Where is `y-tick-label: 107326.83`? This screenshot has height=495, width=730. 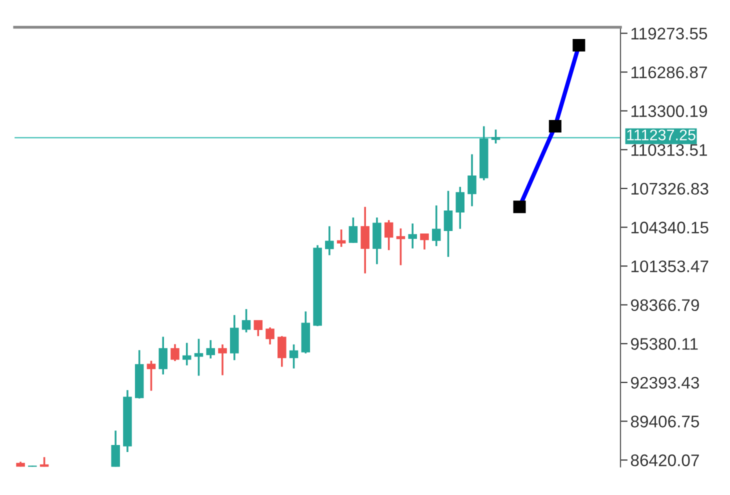
y-tick-label: 107326.83 is located at coordinates (669, 188).